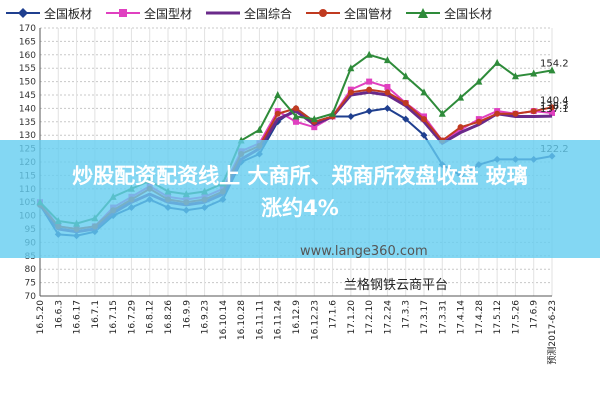  Describe the element at coordinates (168, 13) in the screenshot. I see `legend-label-section: 全国型材` at that location.